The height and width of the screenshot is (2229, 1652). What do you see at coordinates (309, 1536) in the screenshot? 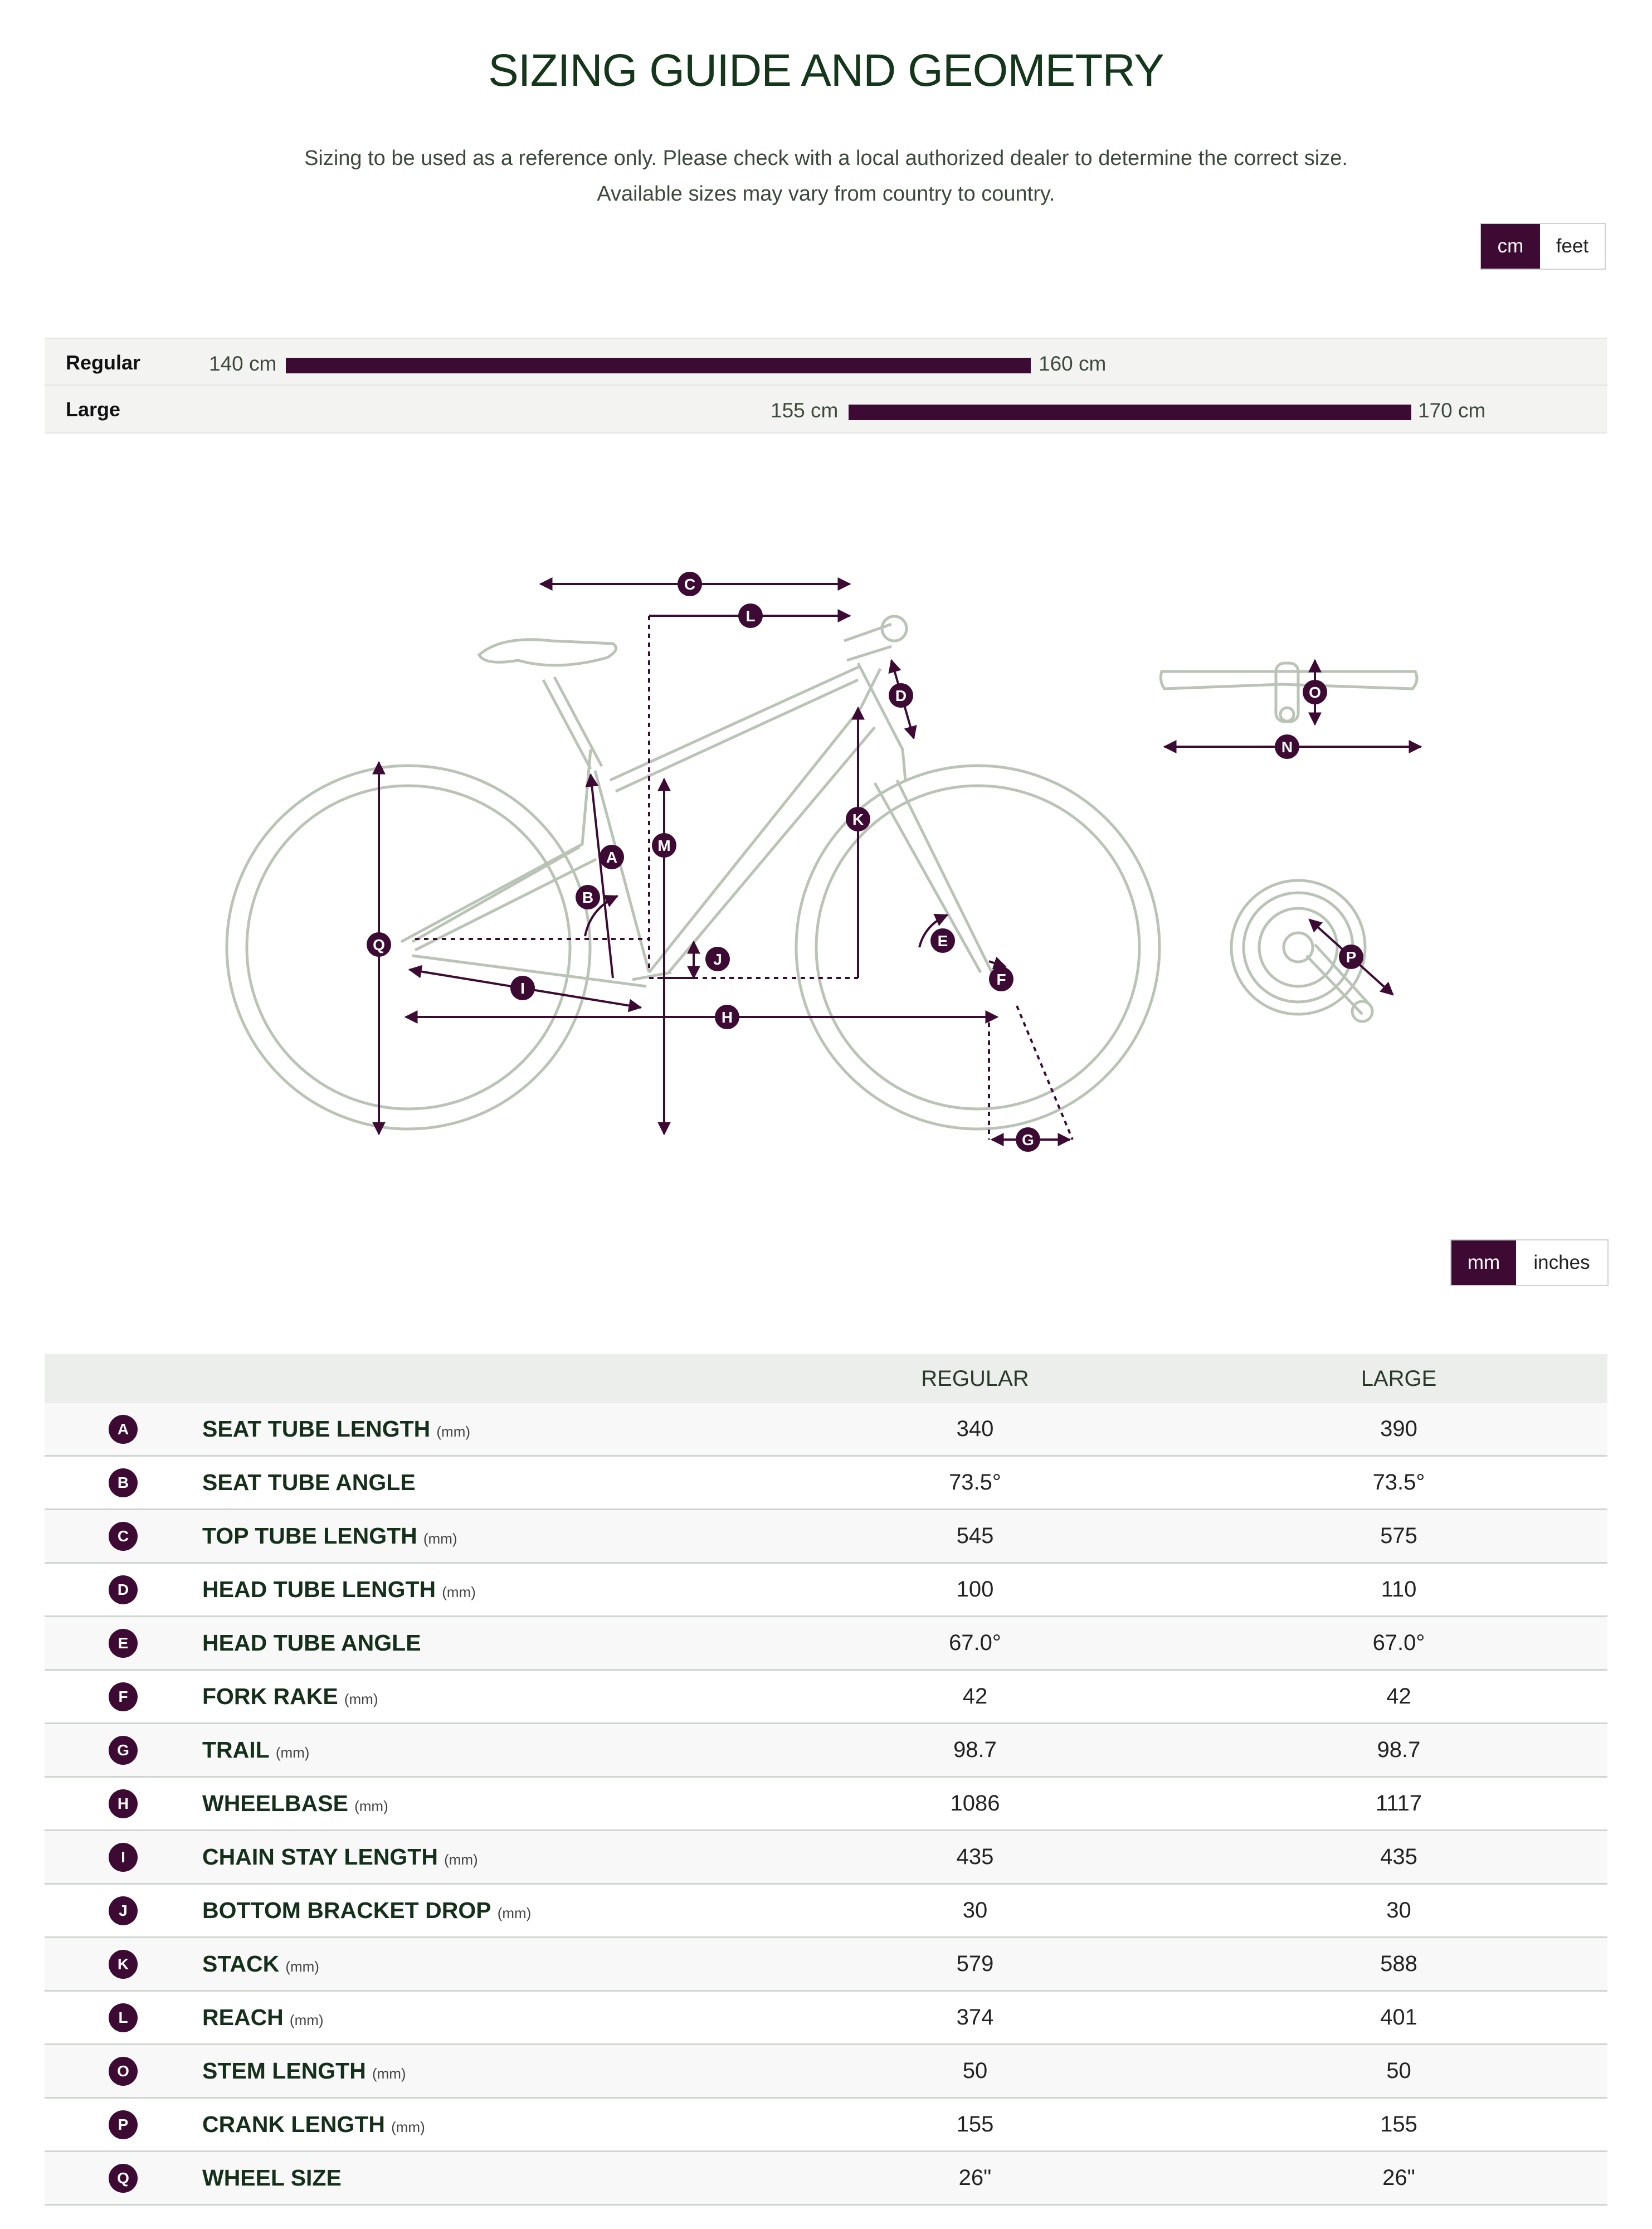
I see `measurement-label: TOP TUBE LENGTH` at bounding box center [309, 1536].